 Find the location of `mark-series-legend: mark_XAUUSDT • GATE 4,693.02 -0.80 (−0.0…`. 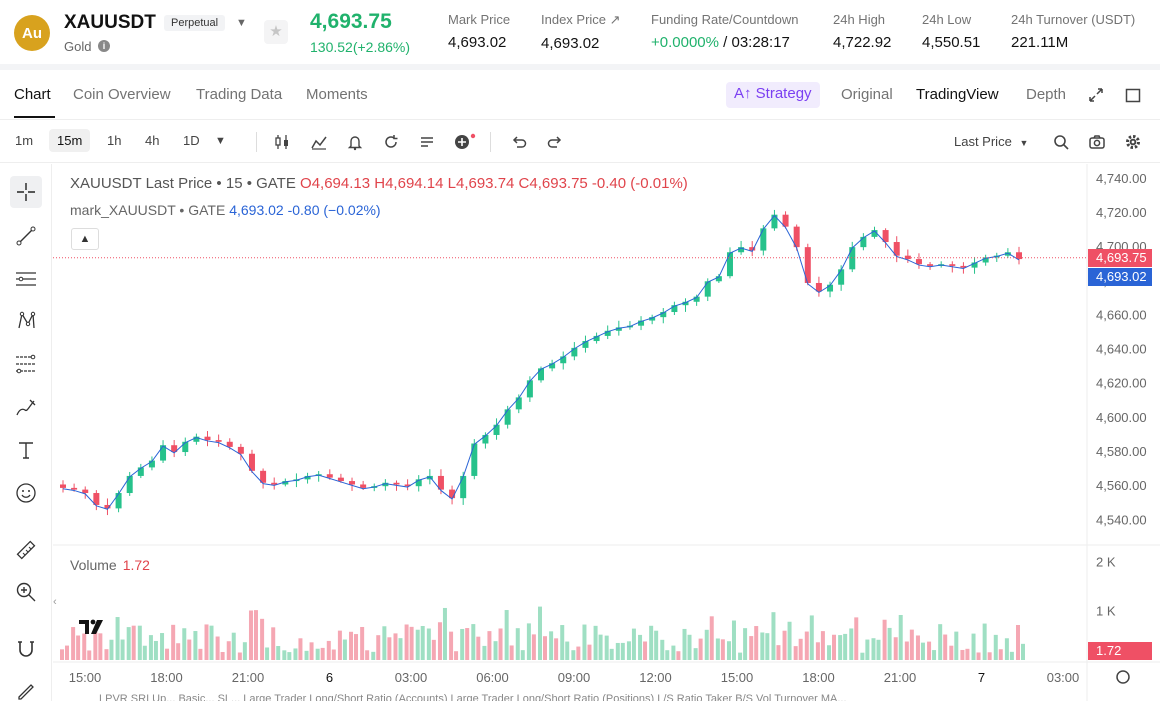

mark-series-legend: mark_XAUUSDT • GATE 4,693.02 -0.80 (−0.0… is located at coordinates (225, 210).